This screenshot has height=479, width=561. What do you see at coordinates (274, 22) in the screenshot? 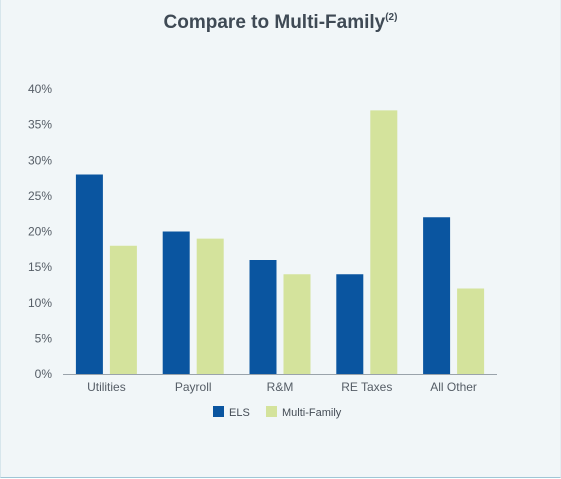
I see `chart-title-text: Compare to Multi-Family` at bounding box center [274, 22].